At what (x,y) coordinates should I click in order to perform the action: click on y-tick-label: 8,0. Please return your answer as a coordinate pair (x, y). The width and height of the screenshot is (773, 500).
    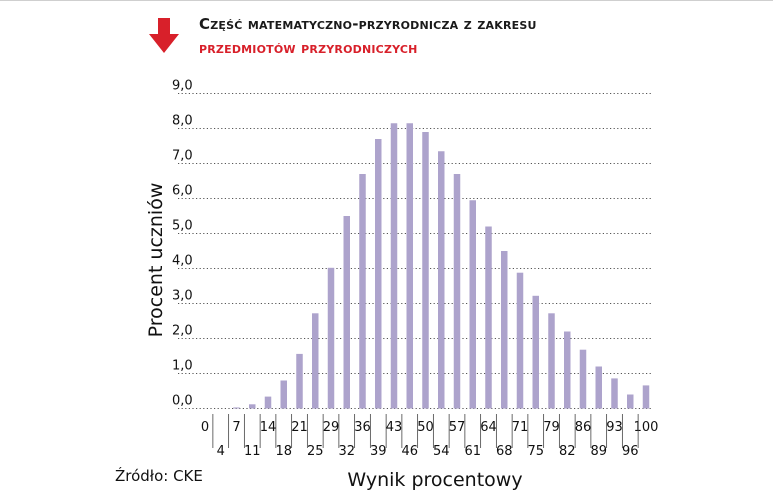
    Looking at the image, I should click on (182, 121).